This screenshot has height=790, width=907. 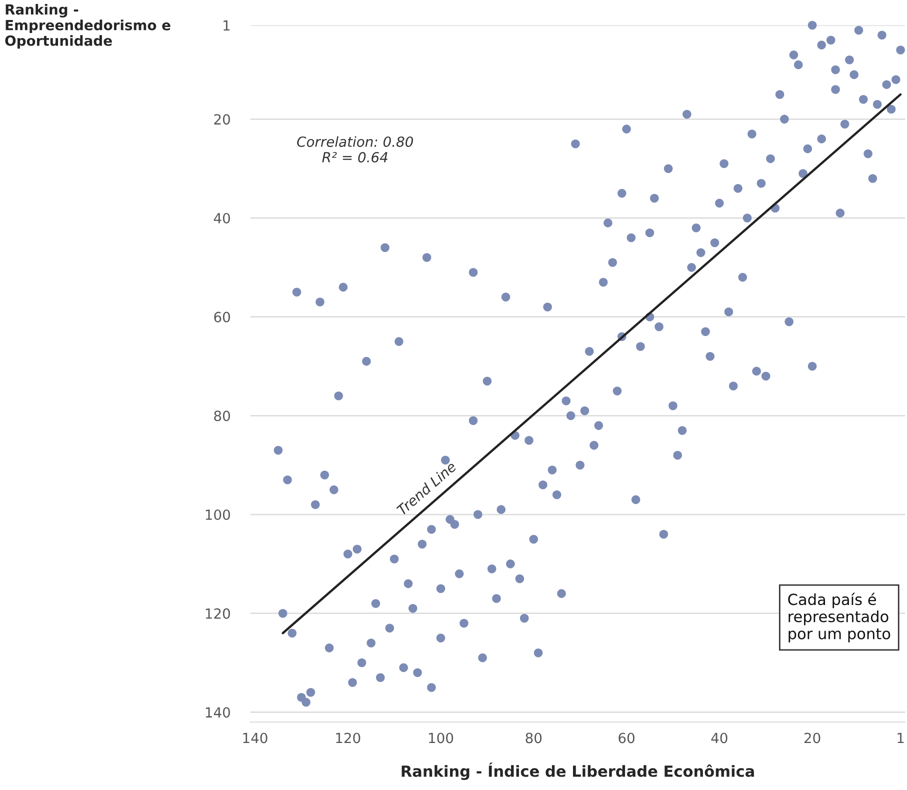 I want to click on x-tick-label: 1, so click(x=901, y=738).